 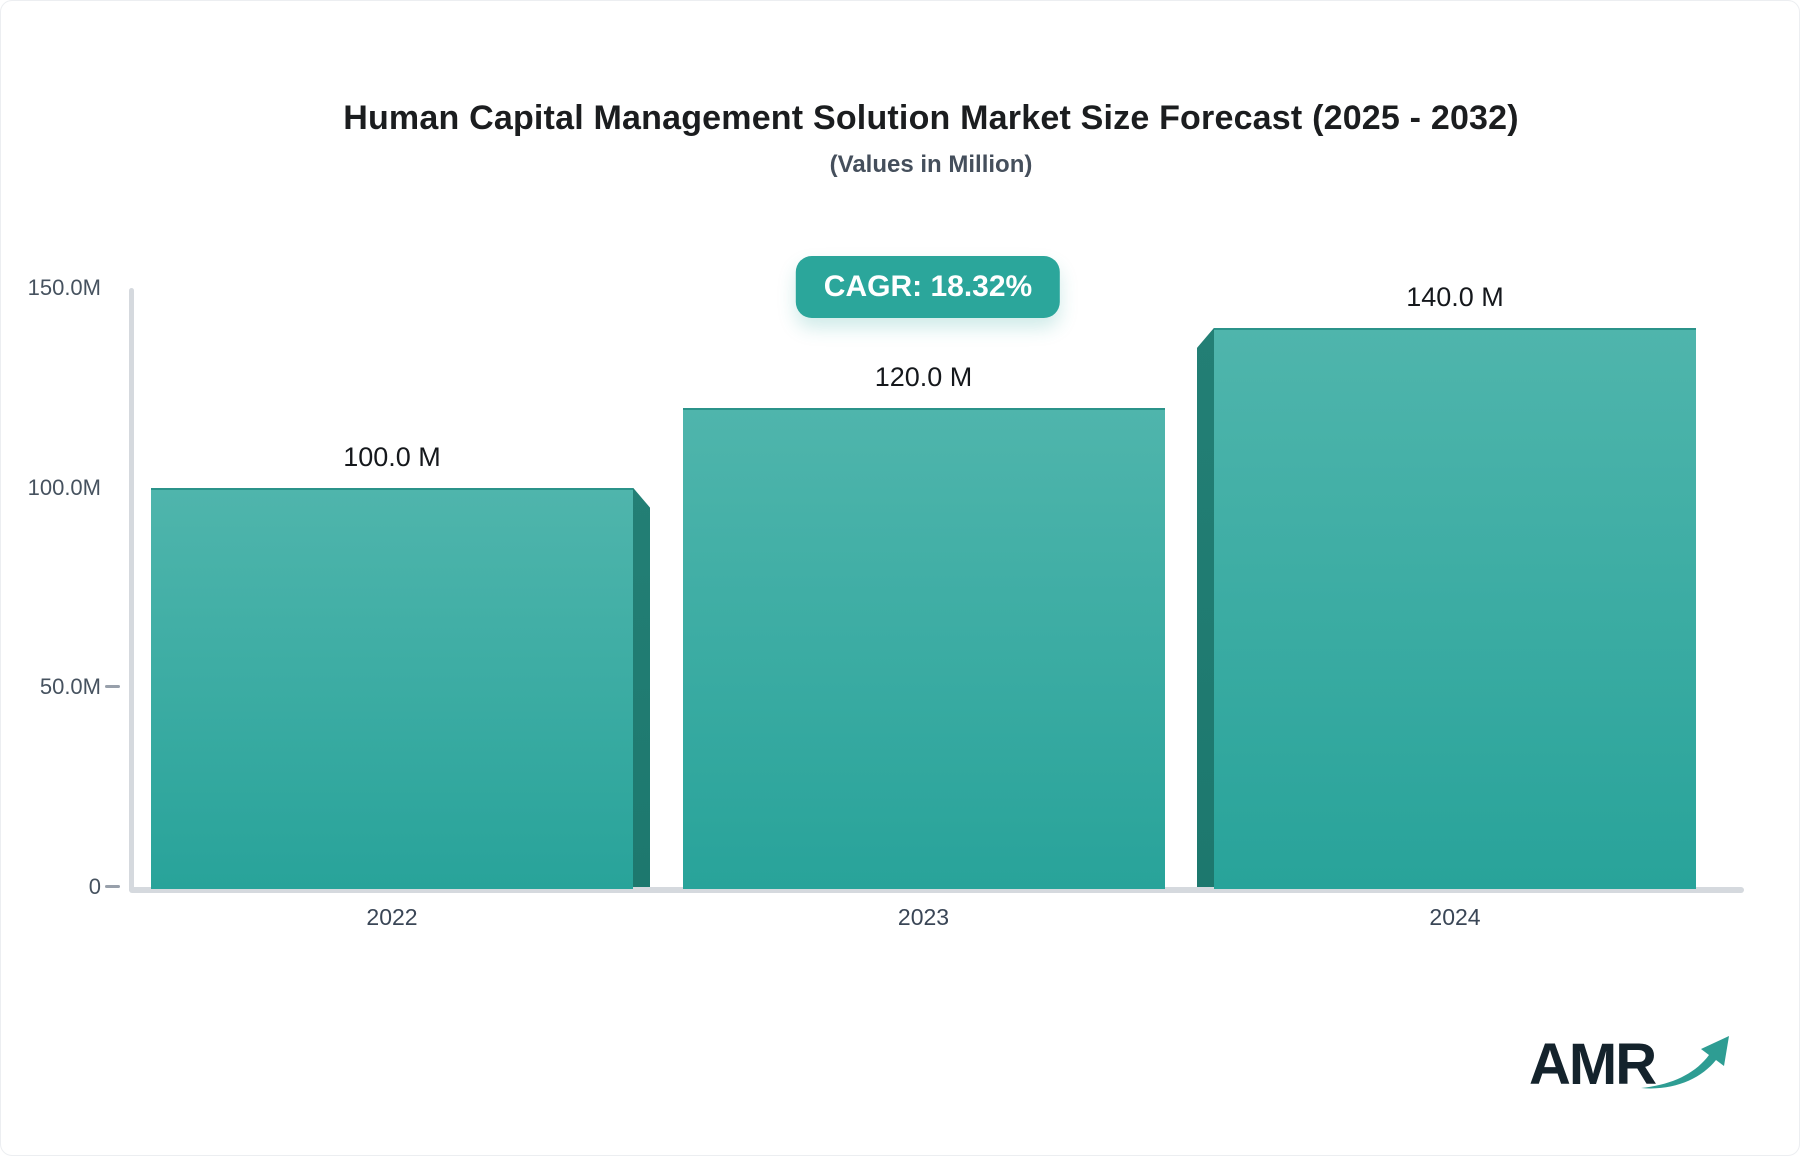 I want to click on bar-2022, so click(x=392, y=688).